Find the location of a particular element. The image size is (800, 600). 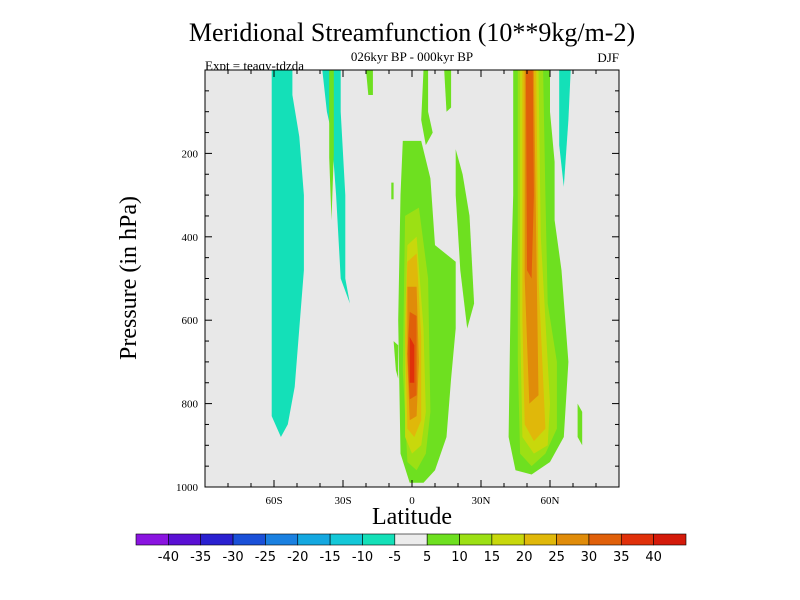

colorbar-label: -40 is located at coordinates (168, 557).